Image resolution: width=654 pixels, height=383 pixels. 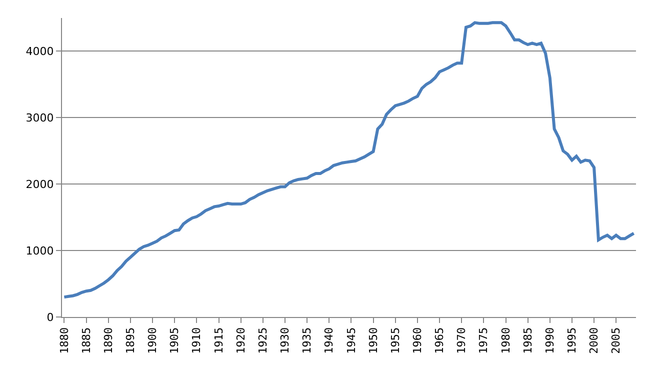 What do you see at coordinates (285, 340) in the screenshot?
I see `x-tick-label: 1930` at bounding box center [285, 340].